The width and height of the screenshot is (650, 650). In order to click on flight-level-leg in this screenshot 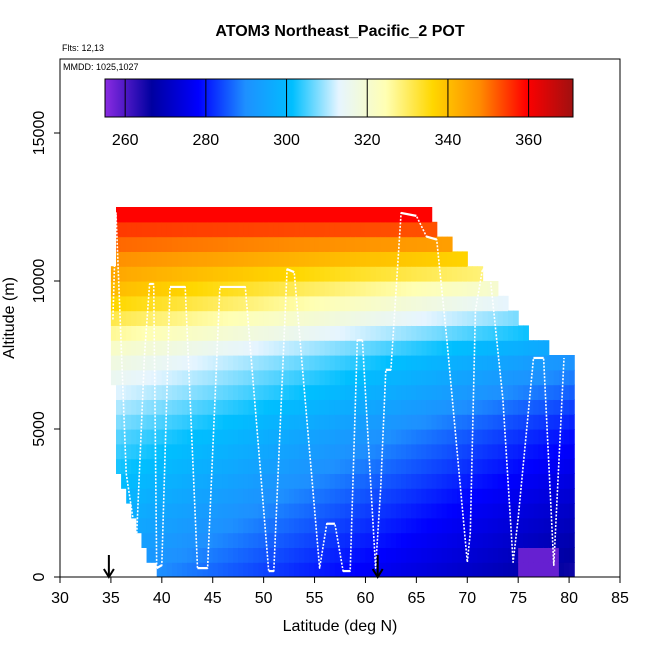, I will do `click(290, 271)`.